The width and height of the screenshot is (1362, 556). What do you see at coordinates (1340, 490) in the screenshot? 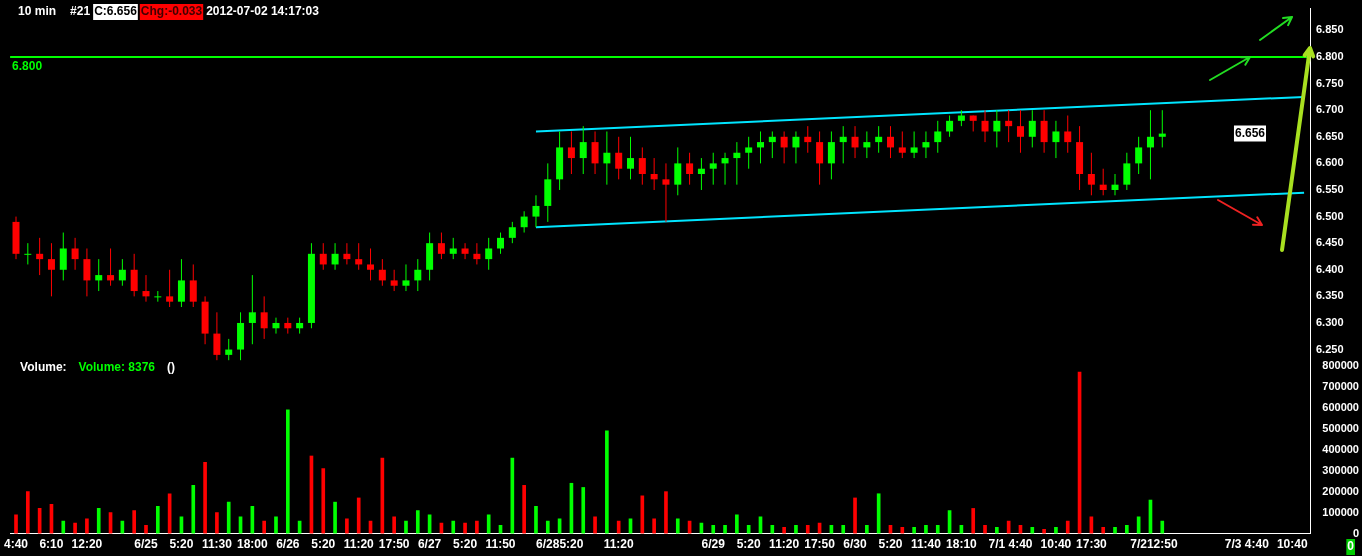
I see `y2-tick-label: 200000` at bounding box center [1340, 490].